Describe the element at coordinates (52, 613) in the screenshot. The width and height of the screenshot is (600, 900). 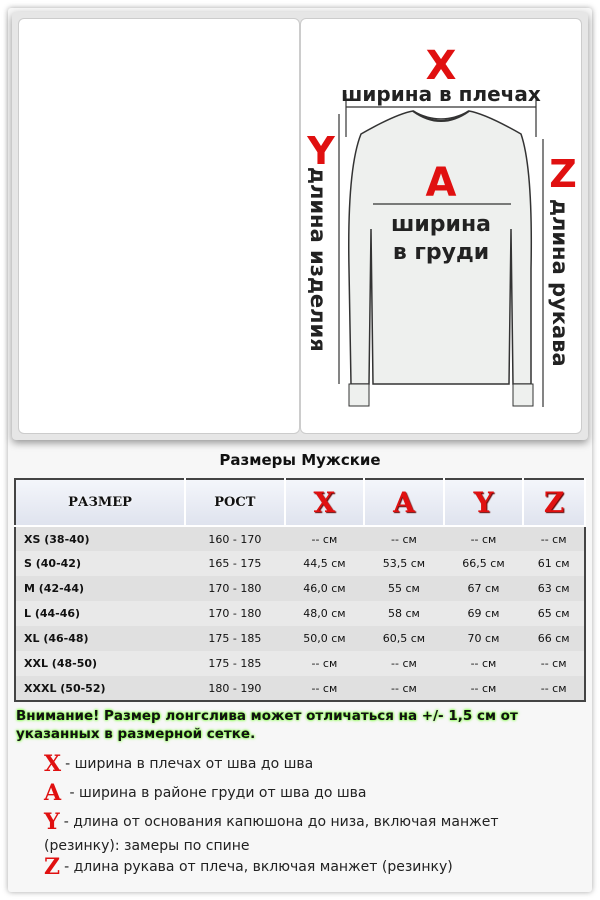
I see `table-cell: L (44-46)` at that location.